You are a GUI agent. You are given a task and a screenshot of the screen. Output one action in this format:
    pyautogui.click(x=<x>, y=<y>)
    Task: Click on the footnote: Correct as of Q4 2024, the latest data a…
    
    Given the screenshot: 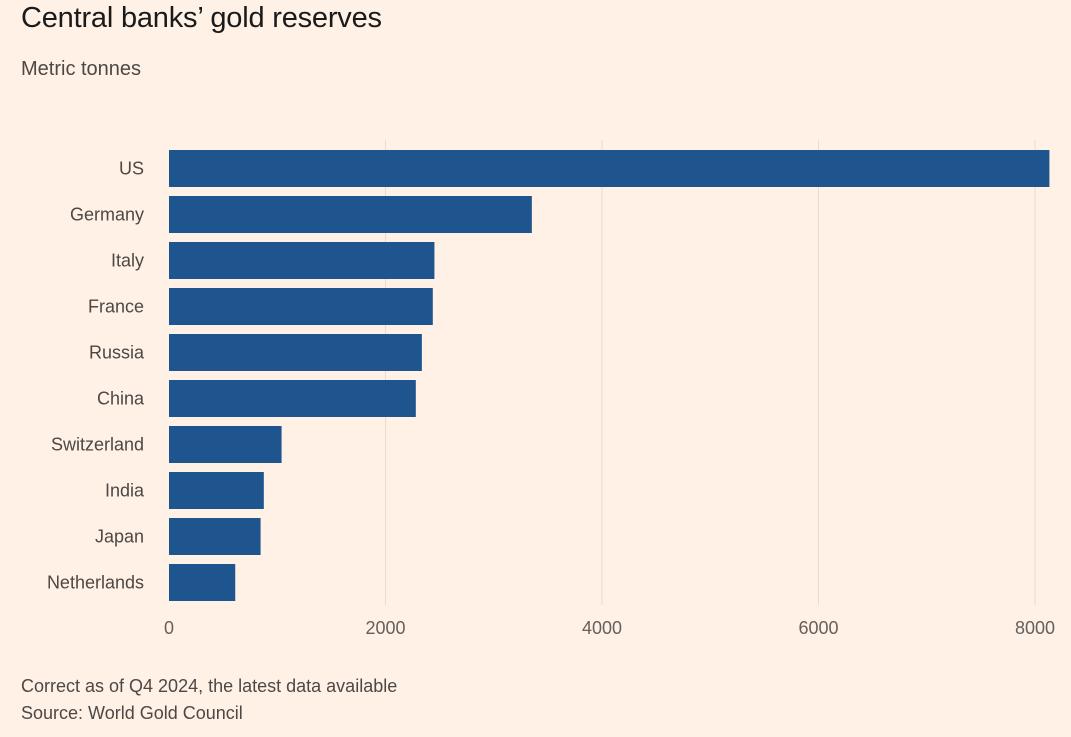 What is the action you would take?
    pyautogui.click(x=209, y=686)
    